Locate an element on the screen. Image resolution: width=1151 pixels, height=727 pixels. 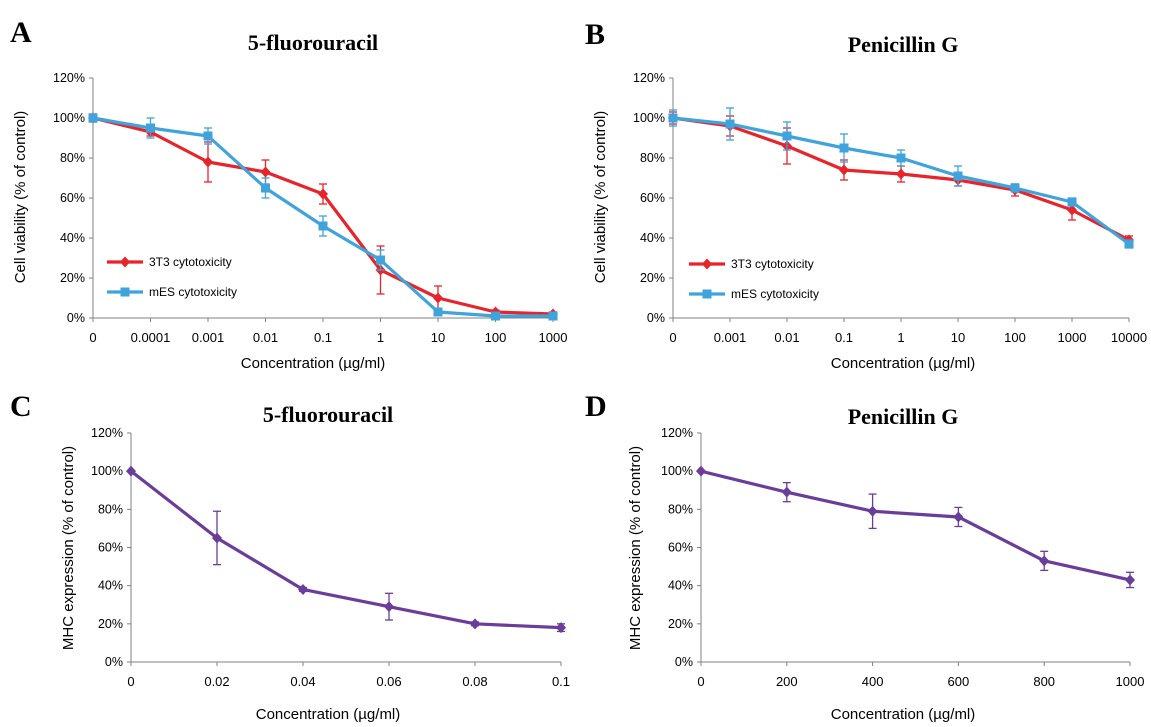
x-tick-label: 0.04 is located at coordinates (302, 681).